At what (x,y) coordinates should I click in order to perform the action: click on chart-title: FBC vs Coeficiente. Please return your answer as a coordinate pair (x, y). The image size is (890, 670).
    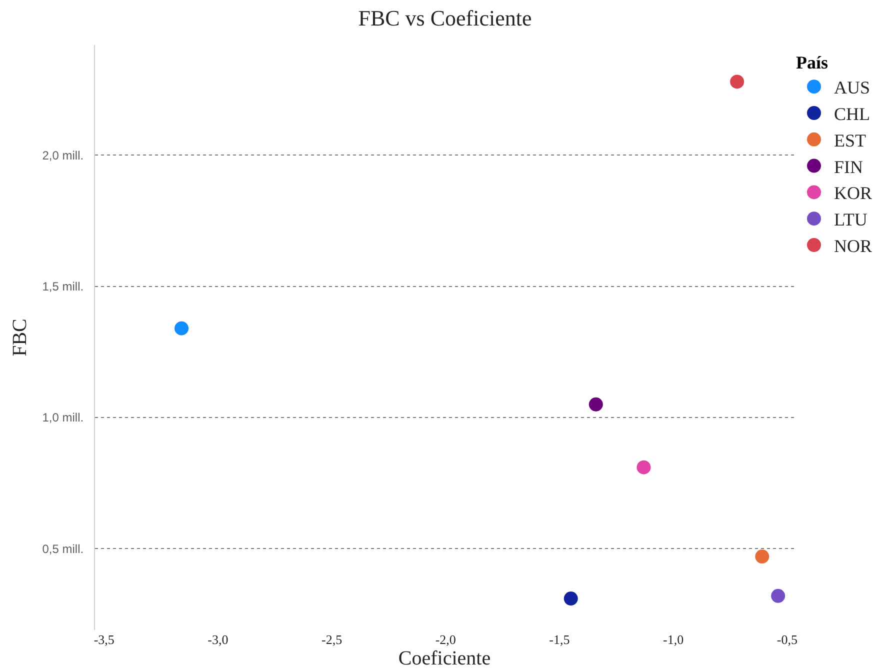
    Looking at the image, I should click on (445, 17).